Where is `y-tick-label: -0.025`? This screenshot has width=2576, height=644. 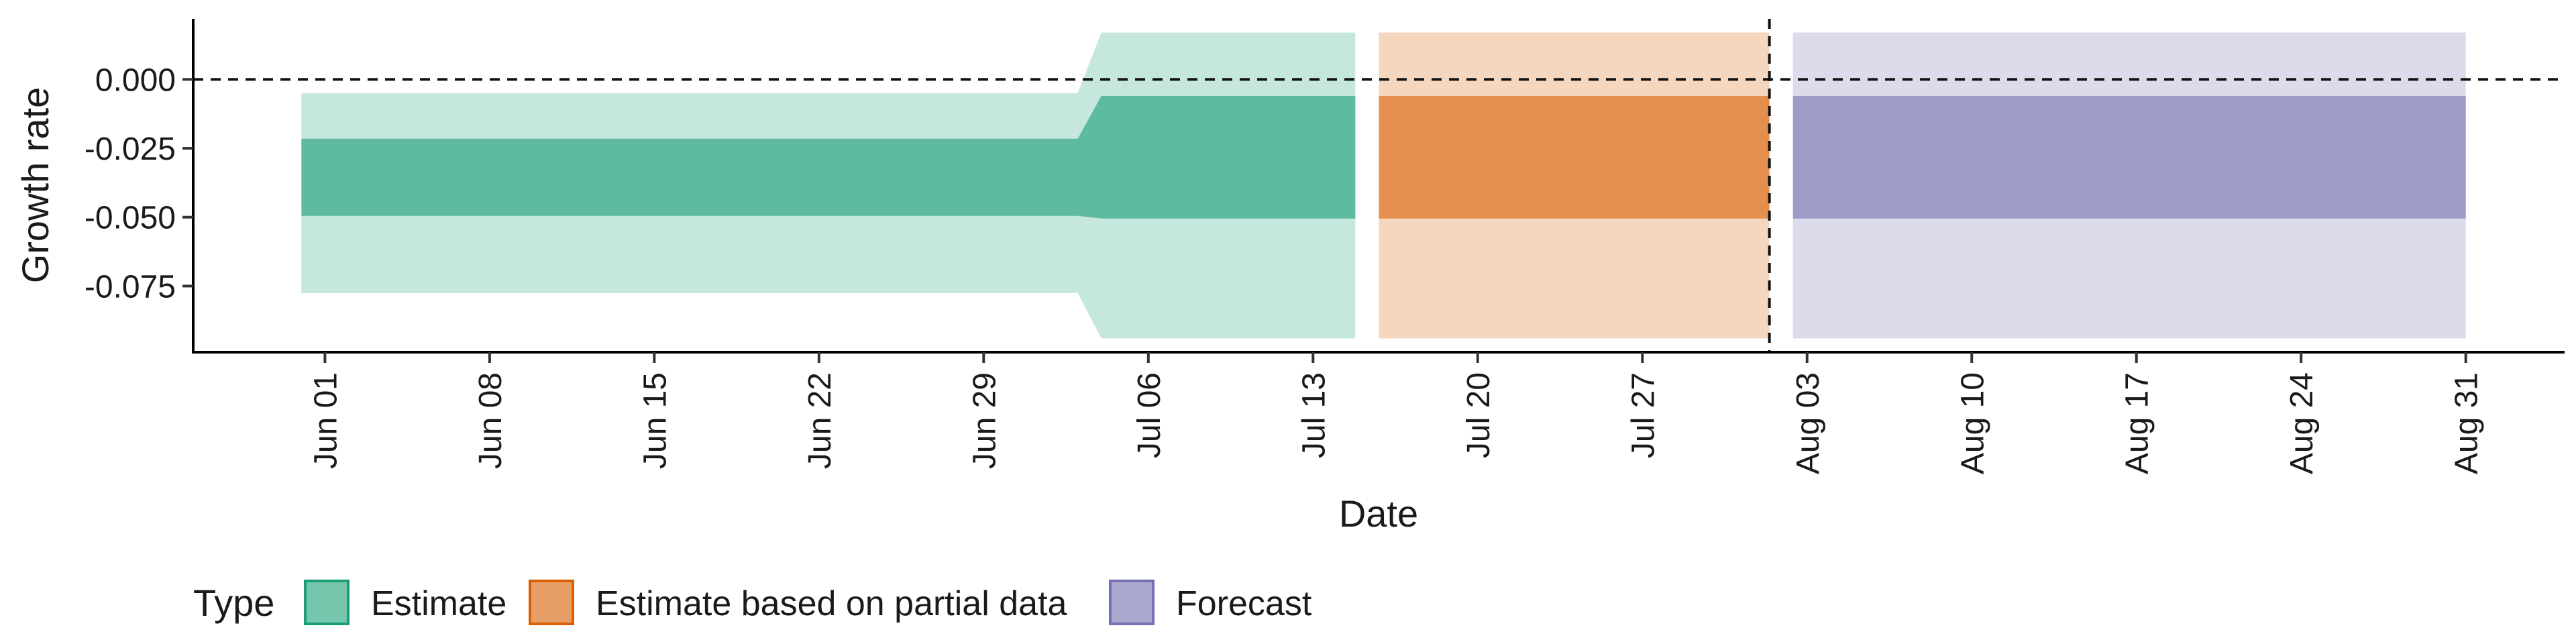 y-tick-label: -0.025 is located at coordinates (130, 149).